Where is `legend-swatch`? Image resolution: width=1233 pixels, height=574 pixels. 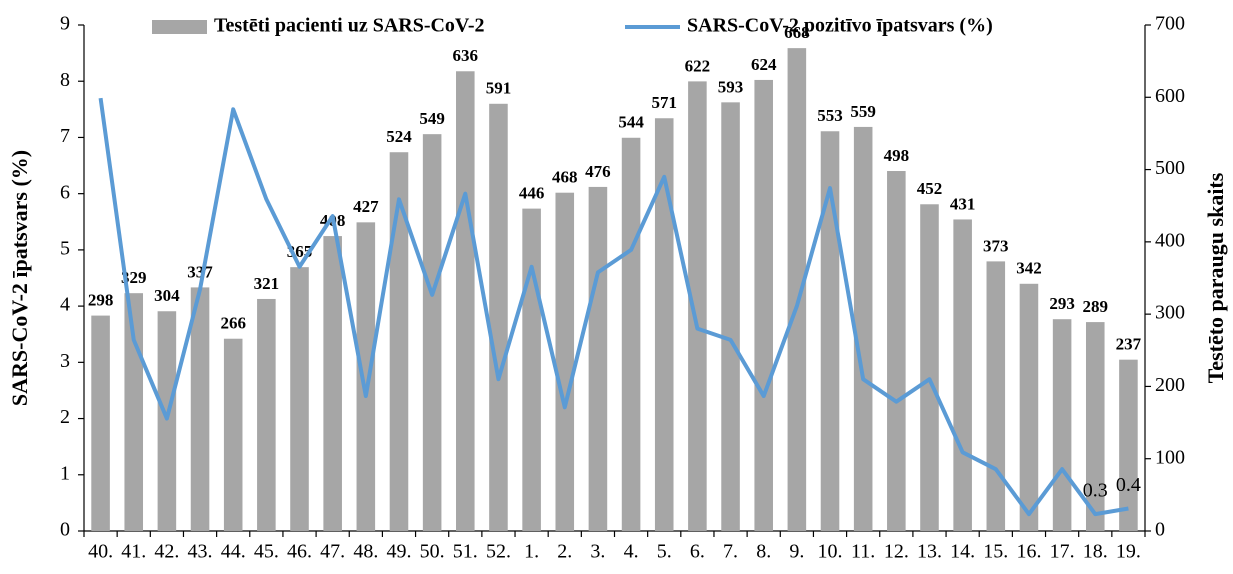 legend-swatch is located at coordinates (179, 27).